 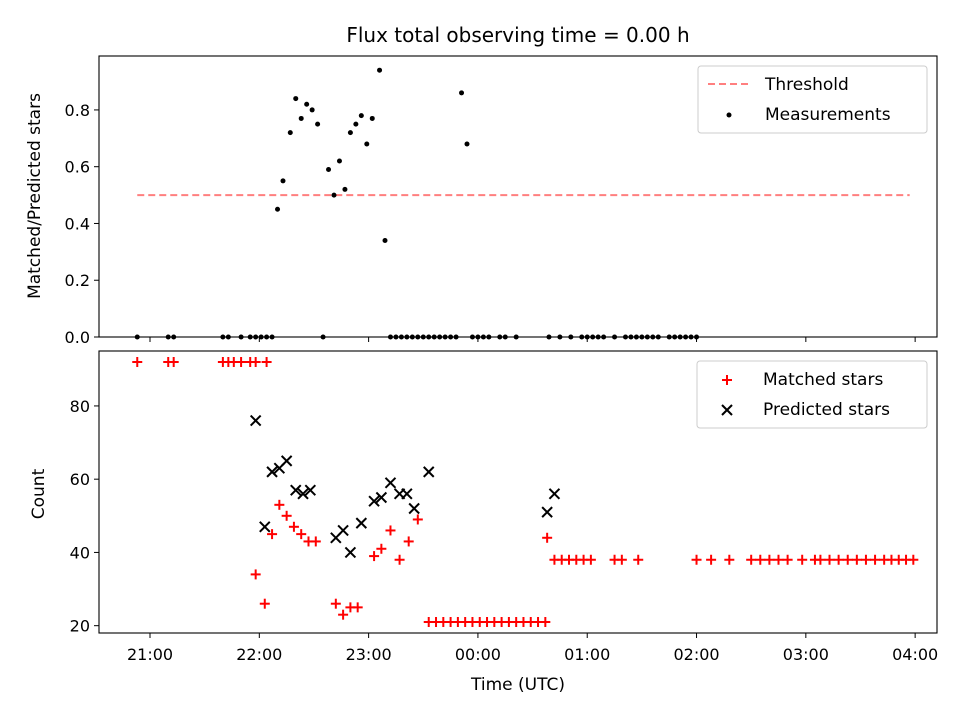 What do you see at coordinates (369, 654) in the screenshot?
I see `bottom-xtick-label: 23:00` at bounding box center [369, 654].